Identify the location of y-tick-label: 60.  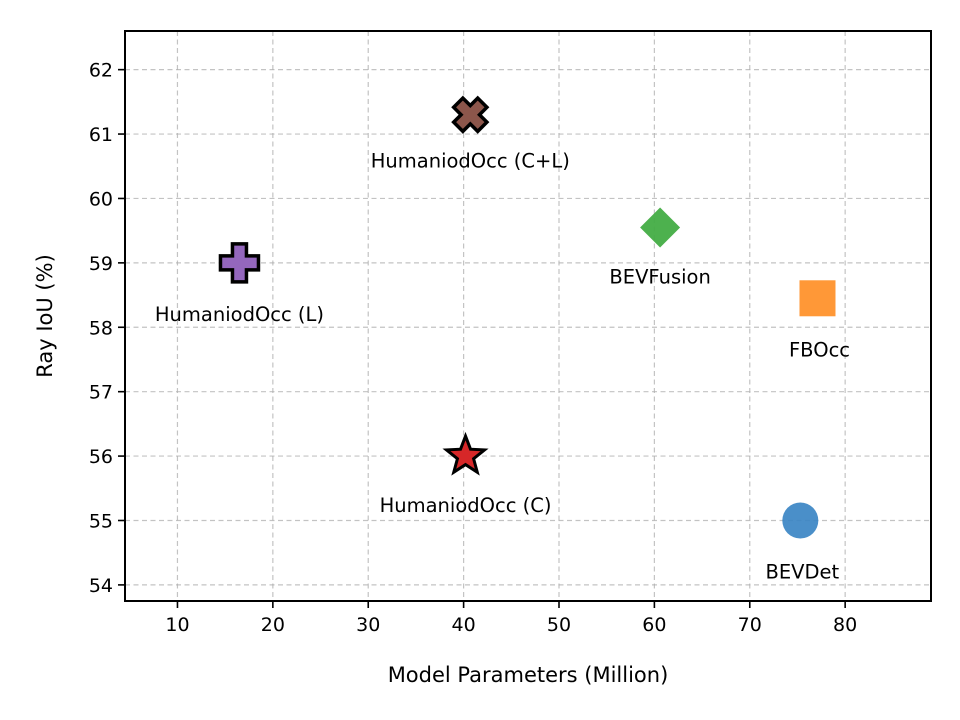
(101, 199).